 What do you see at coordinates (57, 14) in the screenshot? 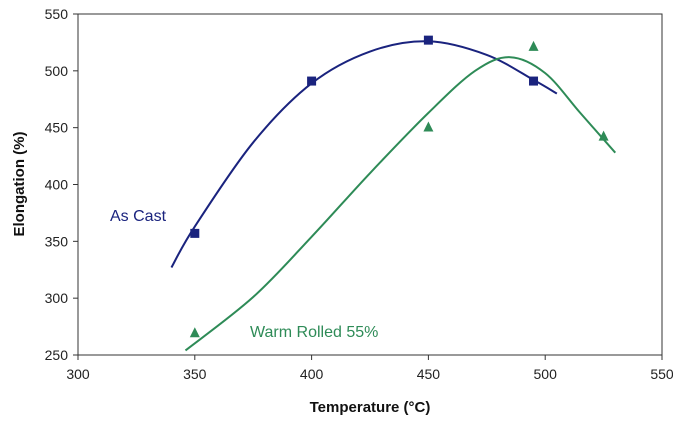
I see `y-tick-label: 550` at bounding box center [57, 14].